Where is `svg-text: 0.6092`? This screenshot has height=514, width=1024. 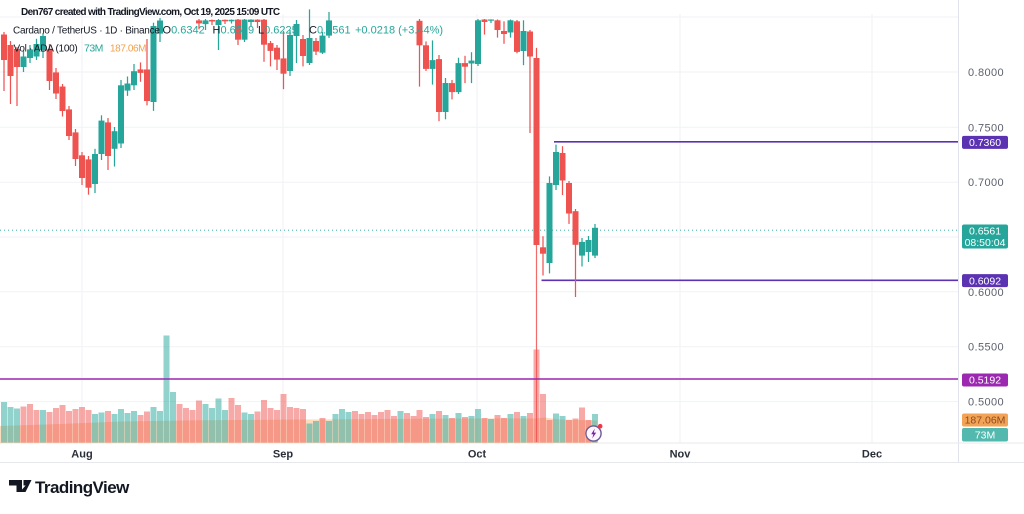 svg-text: 0.6092 is located at coordinates (985, 281).